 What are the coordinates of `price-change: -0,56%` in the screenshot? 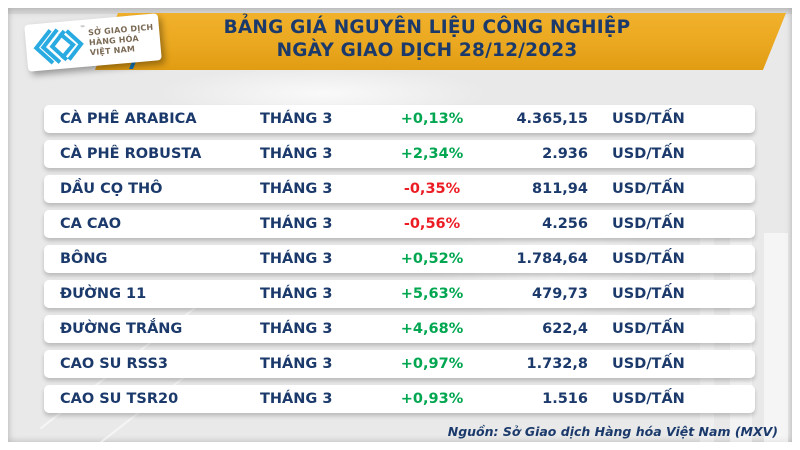 It's located at (432, 224).